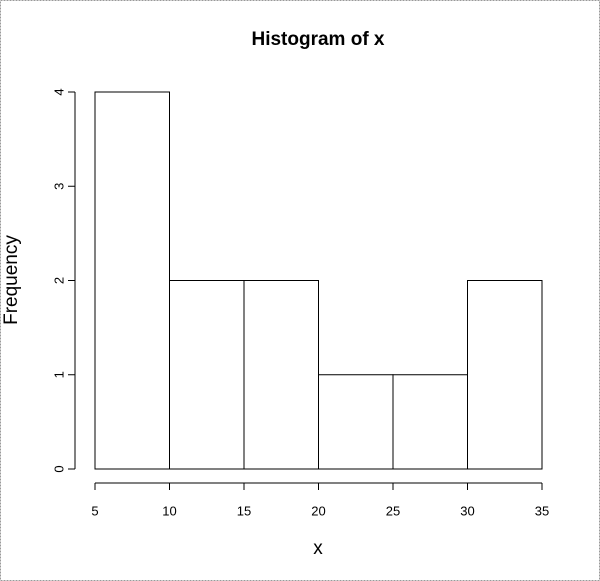  I want to click on x-tick-label: 25, so click(393, 510).